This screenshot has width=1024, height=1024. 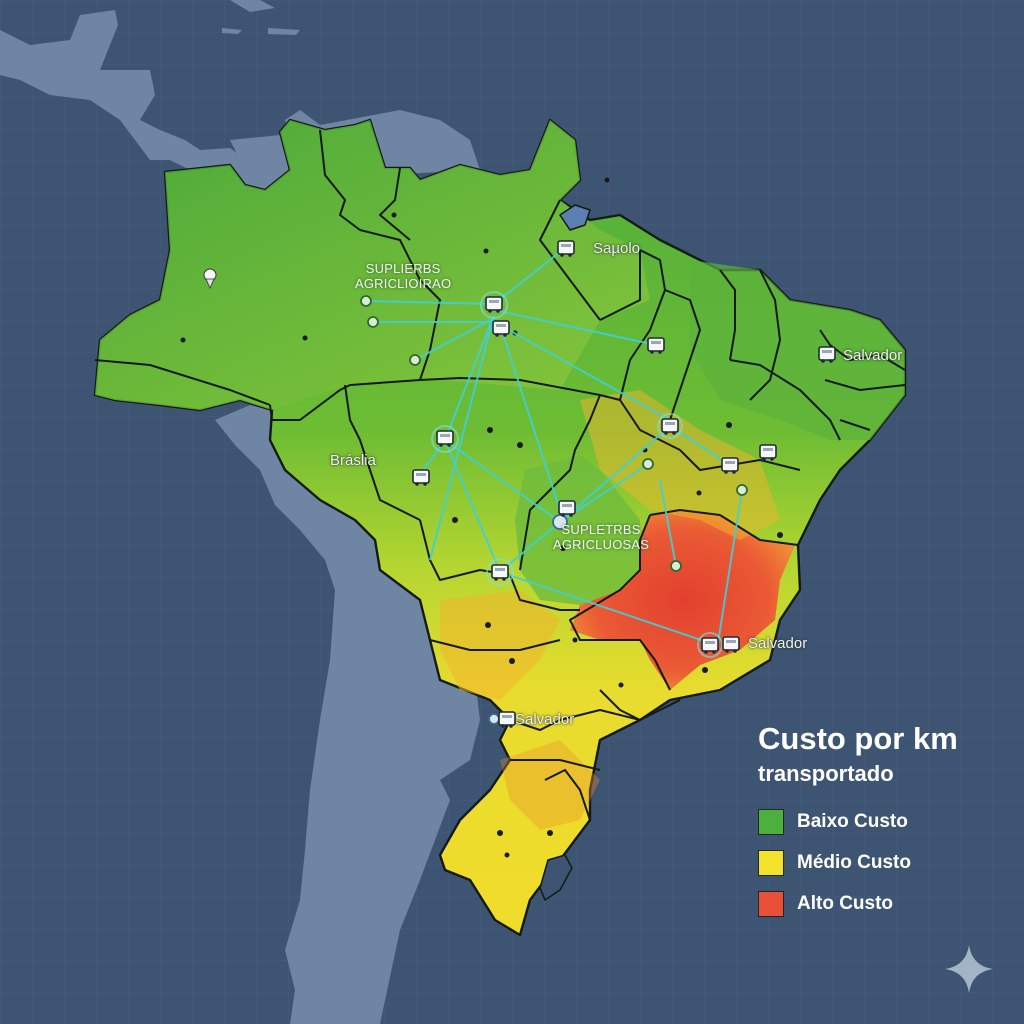 I want to click on hub-label-center: SUPLETRBS AGRICLUOSAS, so click(x=601, y=537).